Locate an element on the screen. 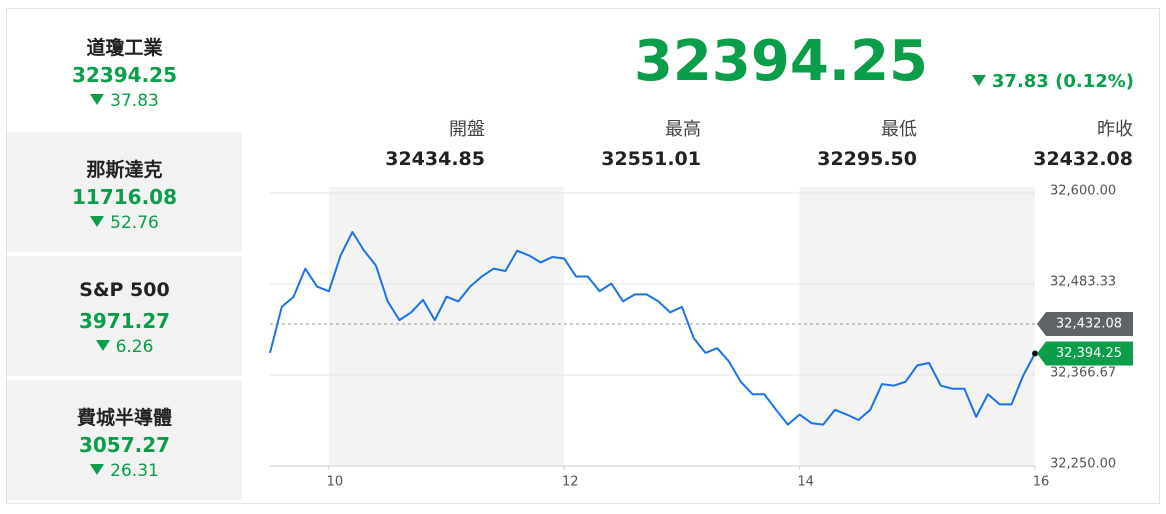  price: 32394.25 is located at coordinates (780, 61).